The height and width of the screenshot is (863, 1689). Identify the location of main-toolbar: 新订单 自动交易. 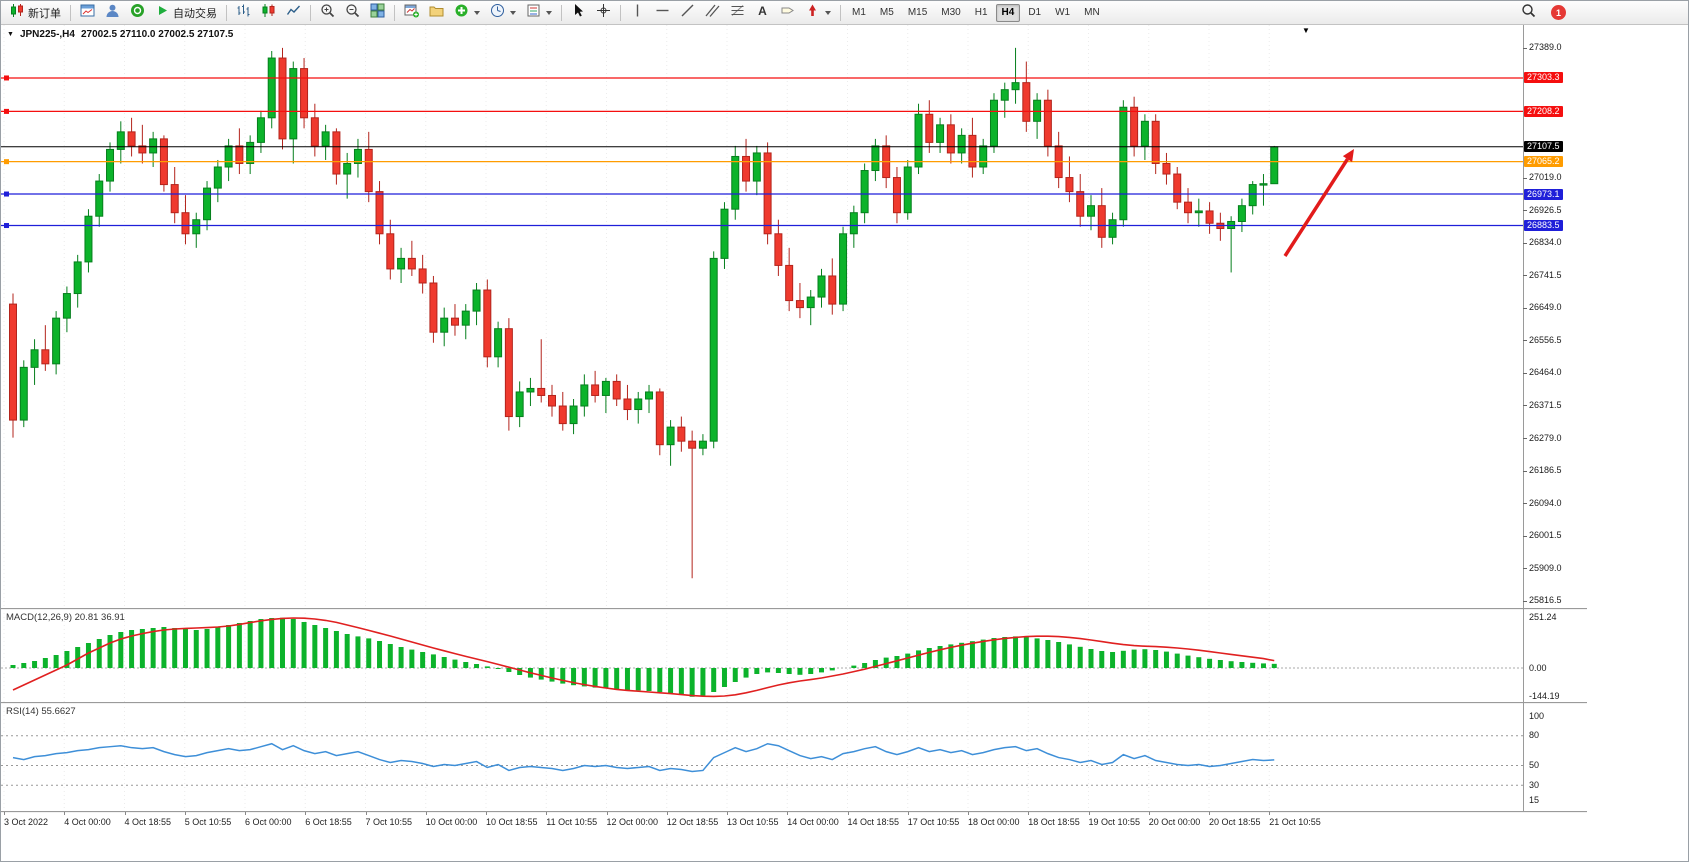
(844, 13).